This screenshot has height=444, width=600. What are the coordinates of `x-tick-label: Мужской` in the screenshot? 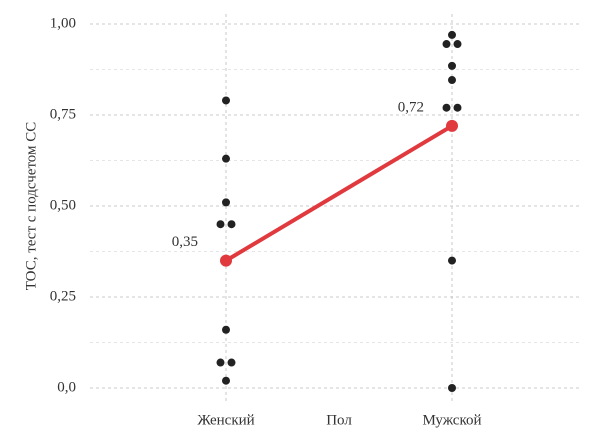 It's located at (451, 420).